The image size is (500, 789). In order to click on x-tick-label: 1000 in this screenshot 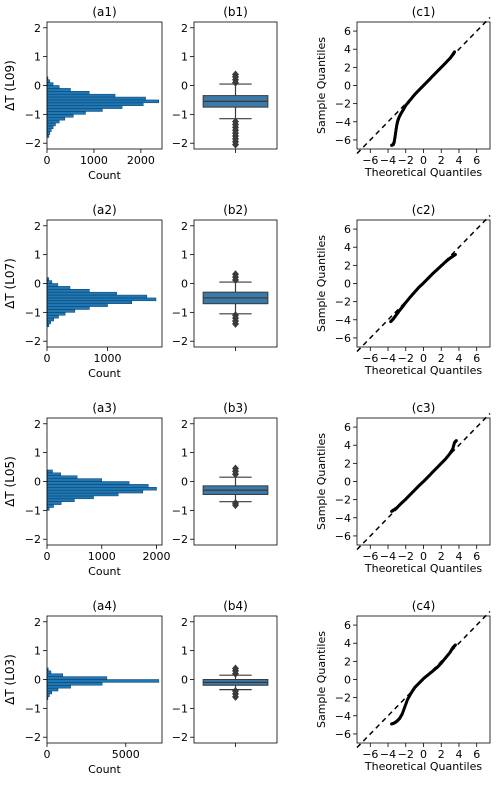, I will do `click(94, 160)`.